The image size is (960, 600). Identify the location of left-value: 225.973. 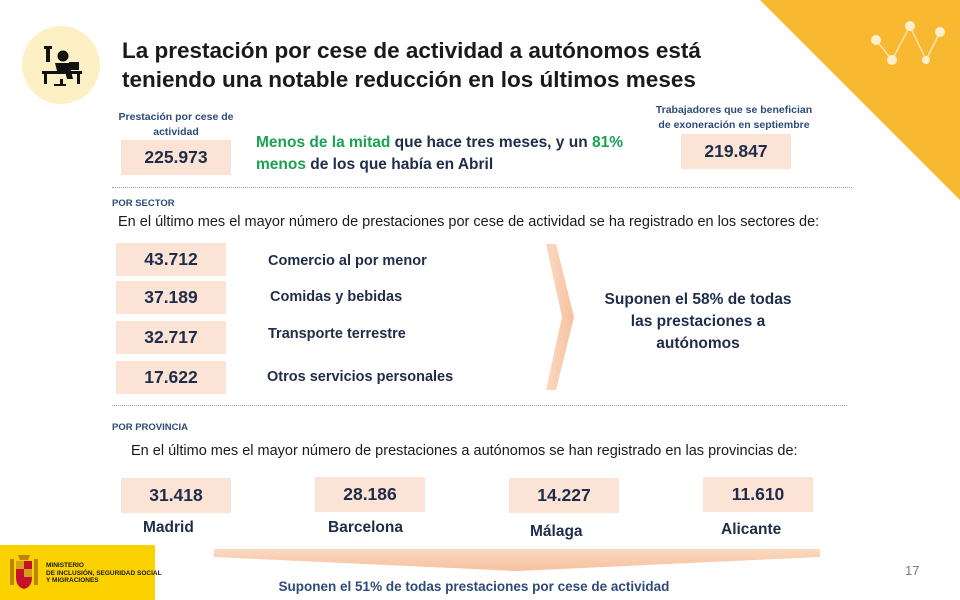
(176, 157).